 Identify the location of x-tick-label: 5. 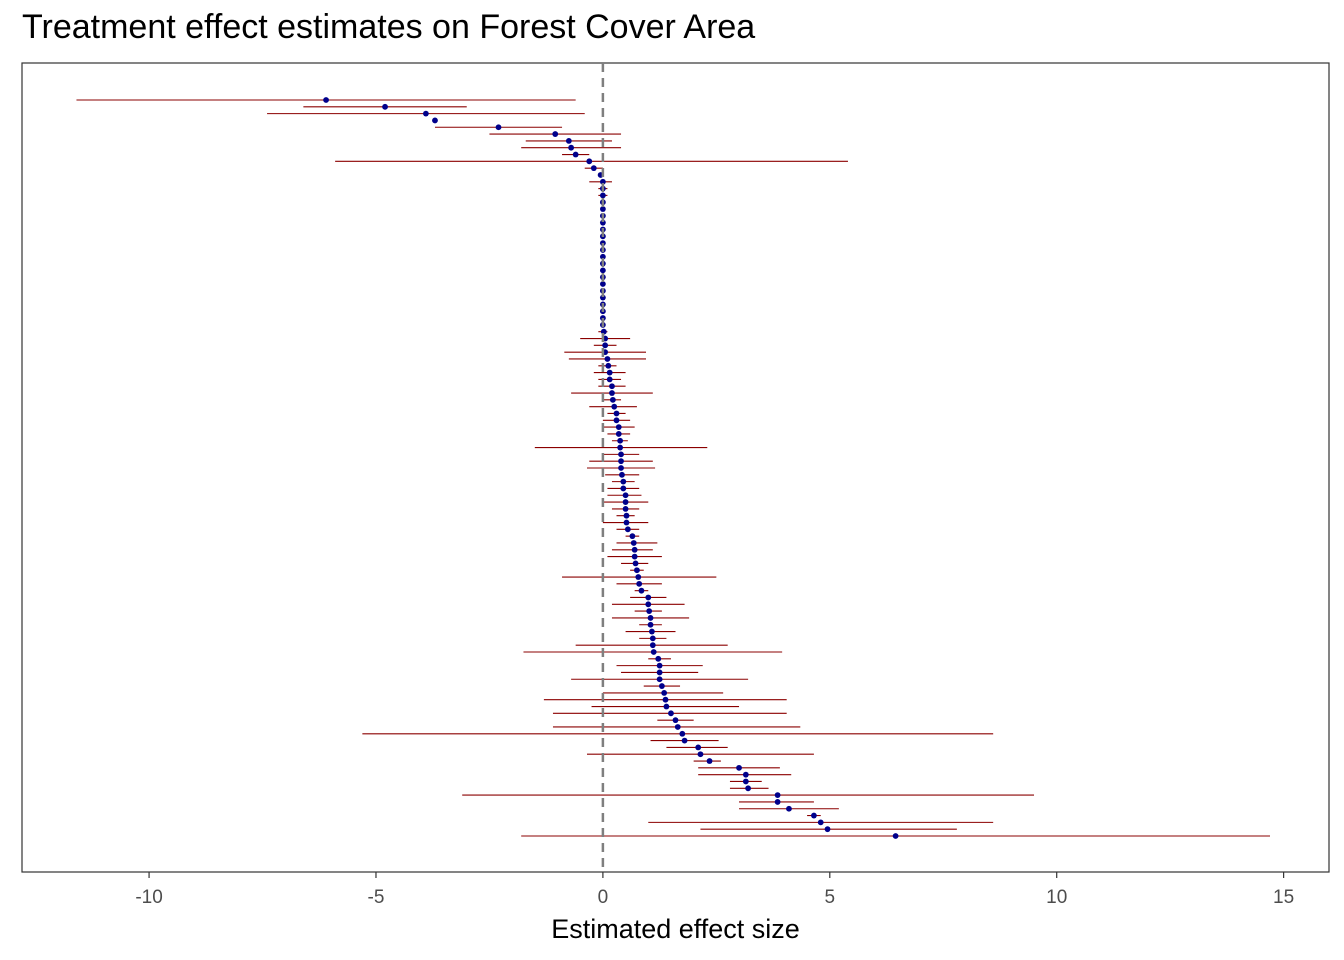
(830, 897).